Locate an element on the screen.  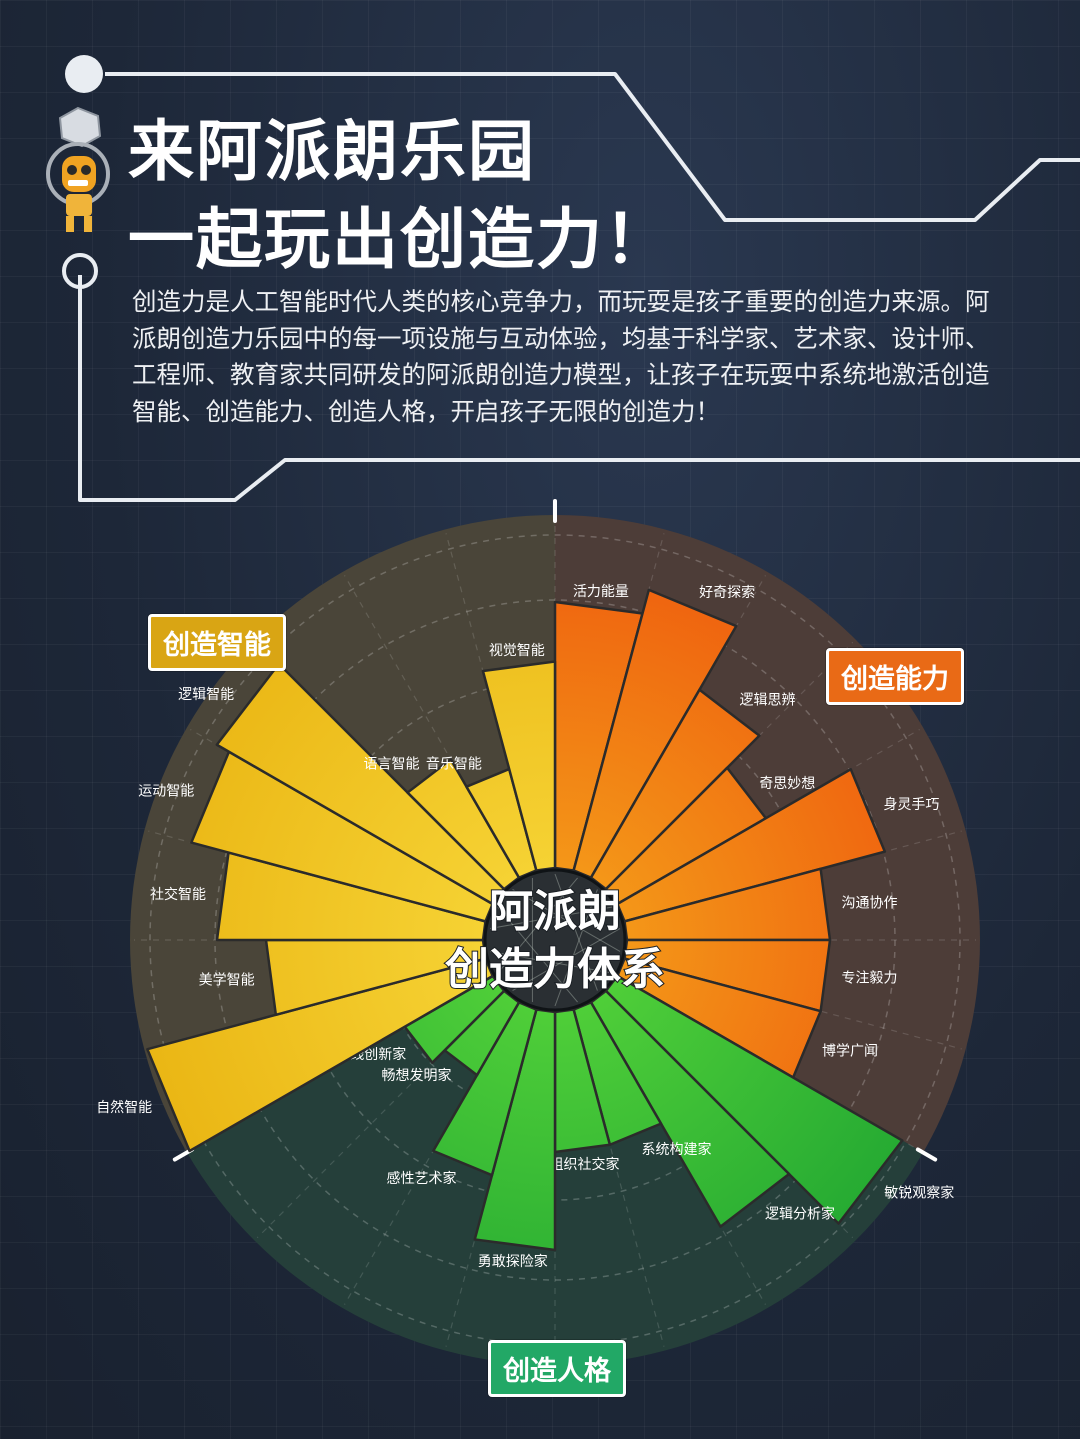
frame-bottom-line is located at coordinates (579, 388).